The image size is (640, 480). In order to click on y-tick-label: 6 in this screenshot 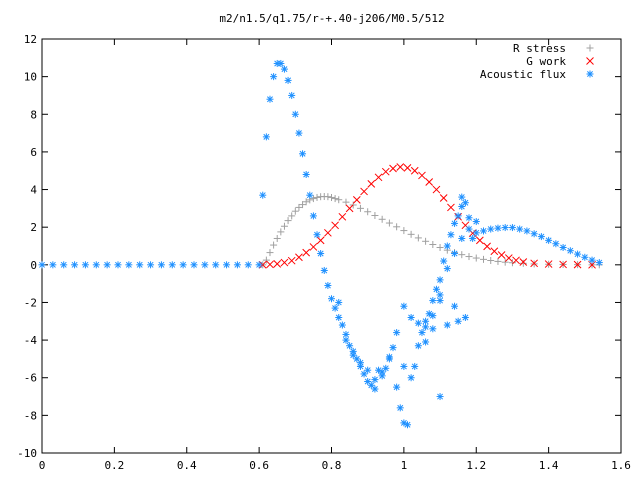, I will do `click(33, 152)`.